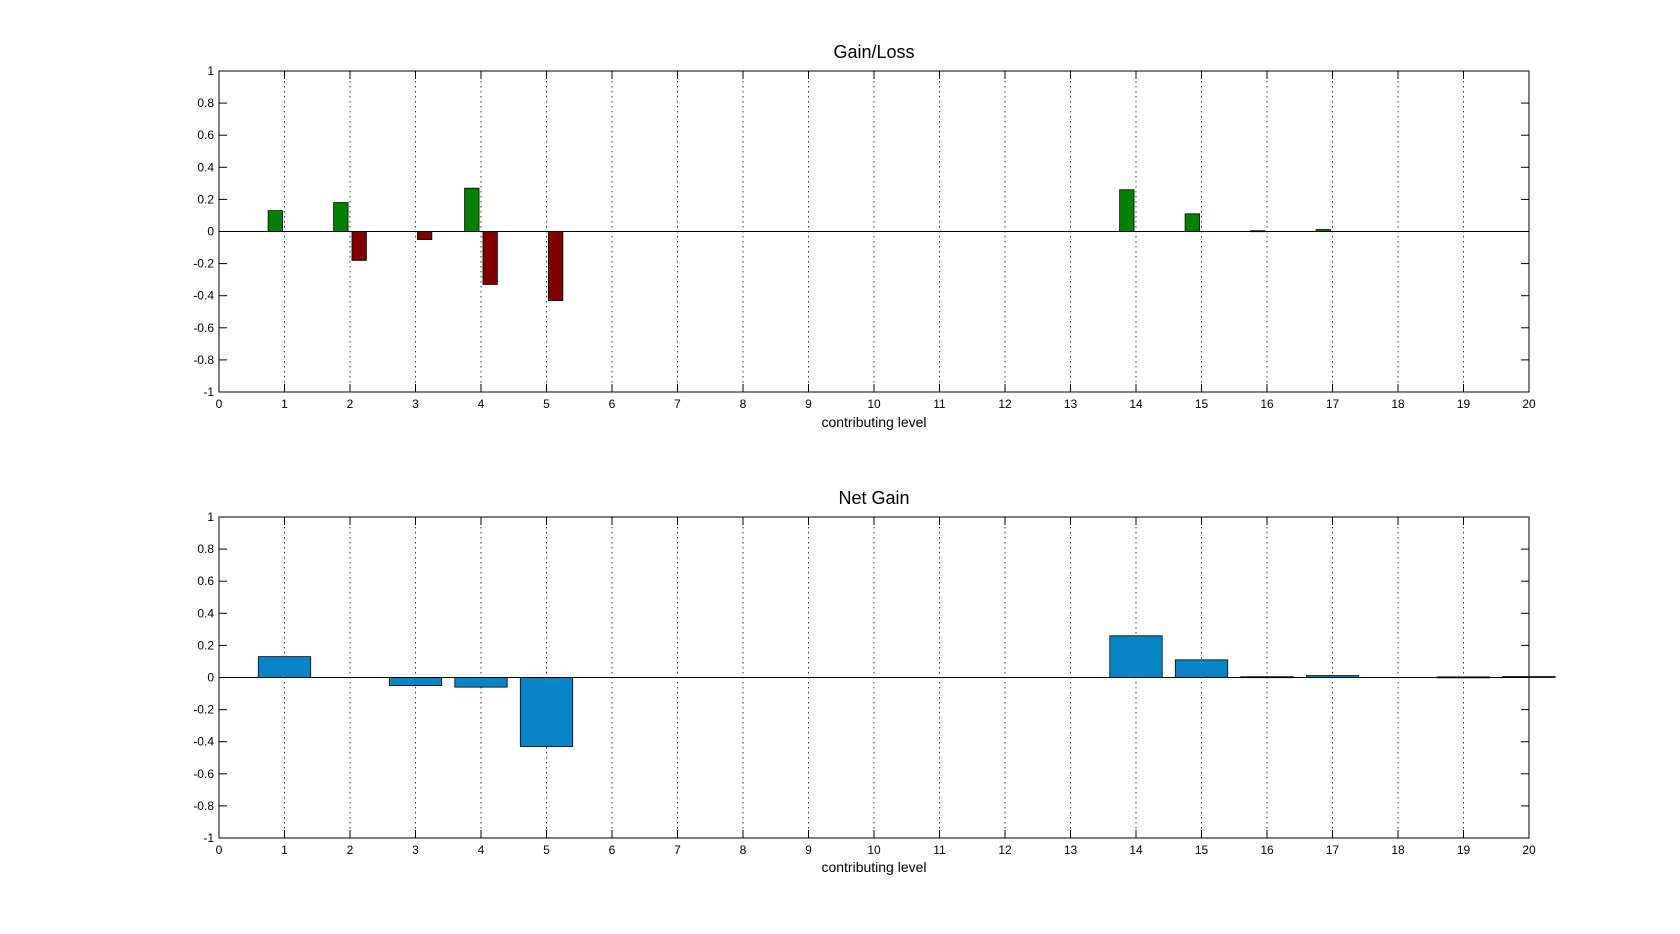  I want to click on net-gain-x-tick-label: 9, so click(808, 850).